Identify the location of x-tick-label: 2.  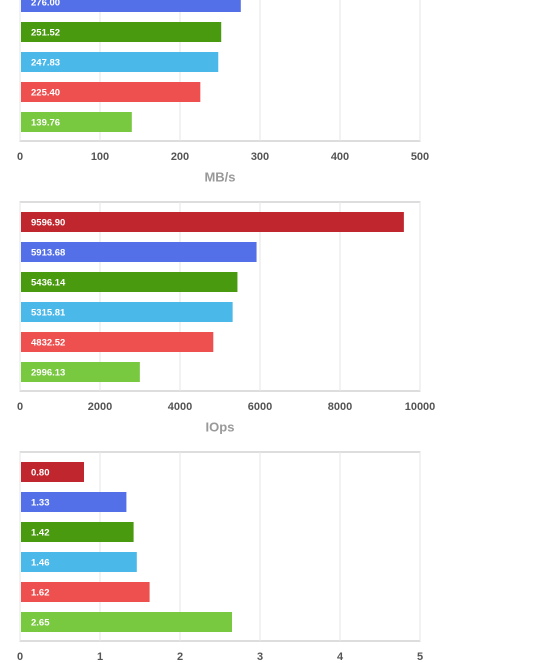
(180, 657).